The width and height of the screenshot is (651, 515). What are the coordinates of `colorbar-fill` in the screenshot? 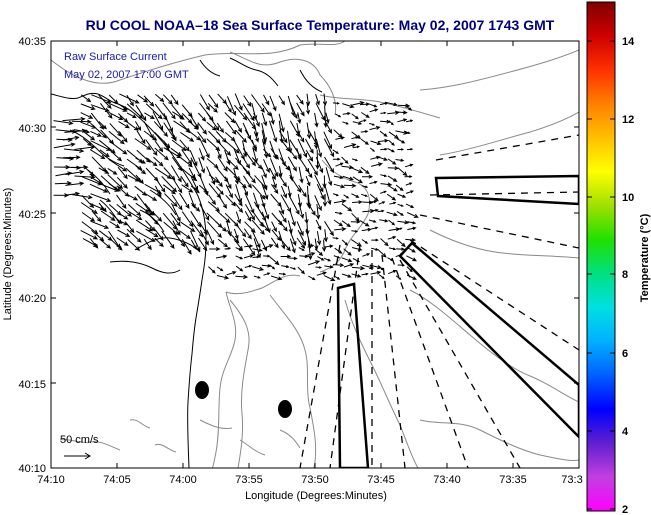 It's located at (601, 256).